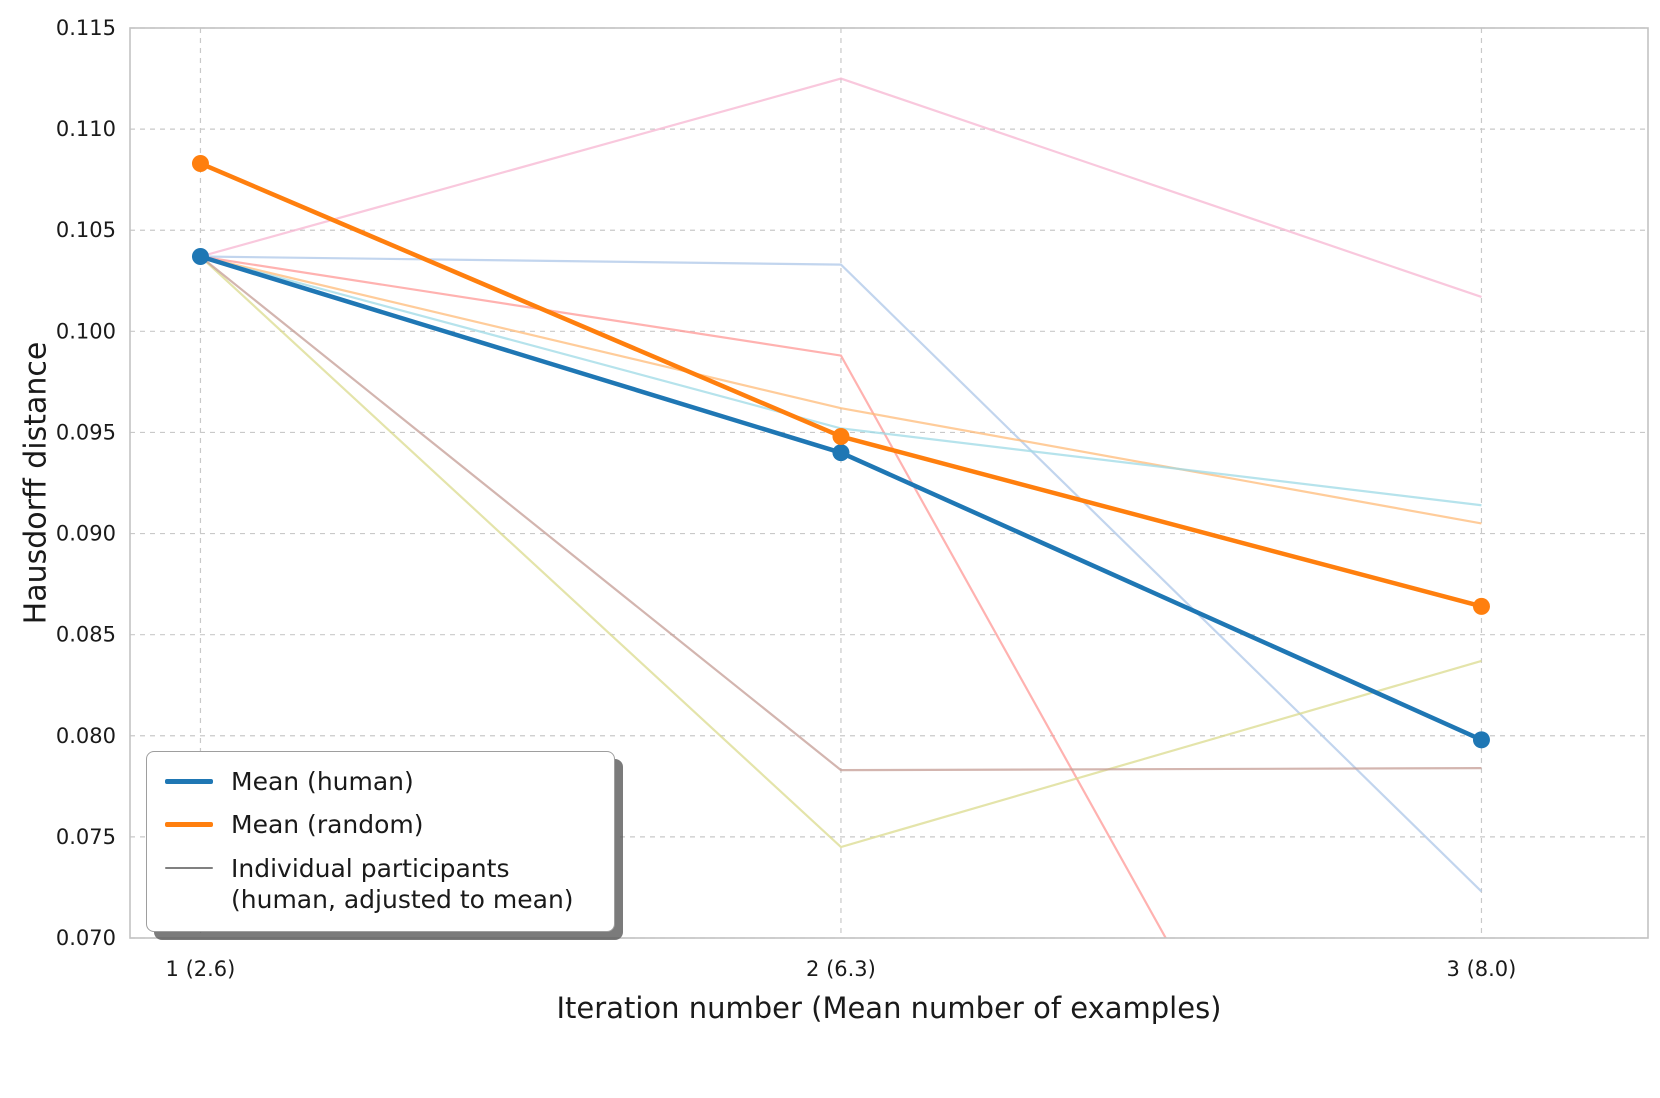 Image resolution: width=1660 pixels, height=1098 pixels. Describe the element at coordinates (327, 825) in the screenshot. I see `legend-label-mean-random: Mean (random)` at that location.